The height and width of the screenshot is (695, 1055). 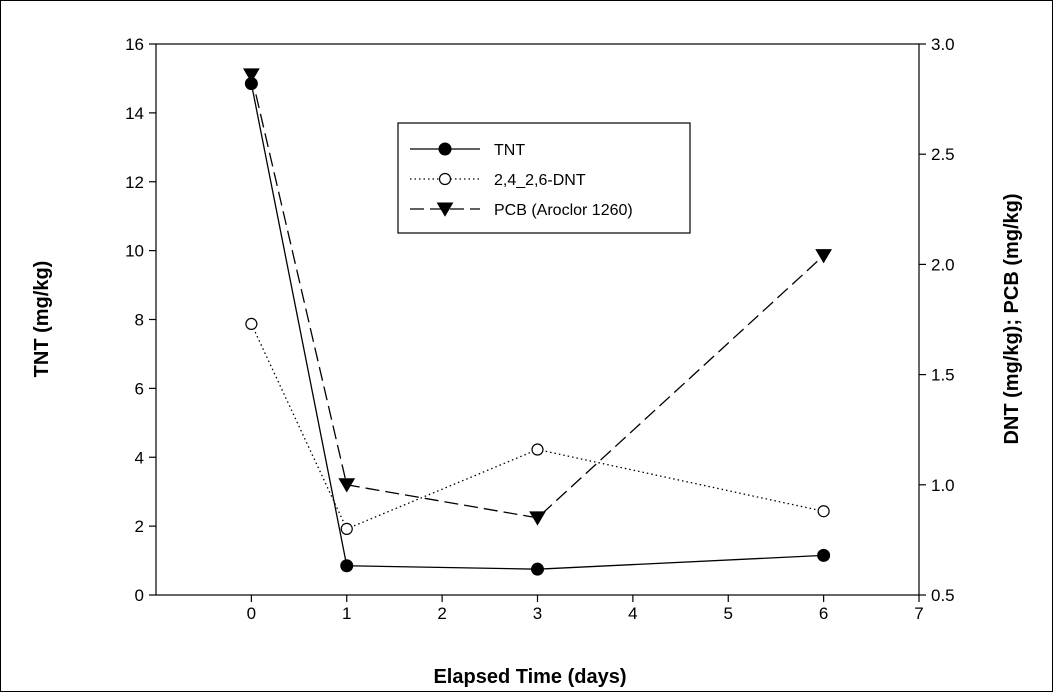 What do you see at coordinates (918, 613) in the screenshot?
I see `x-tick-label: 7` at bounding box center [918, 613].